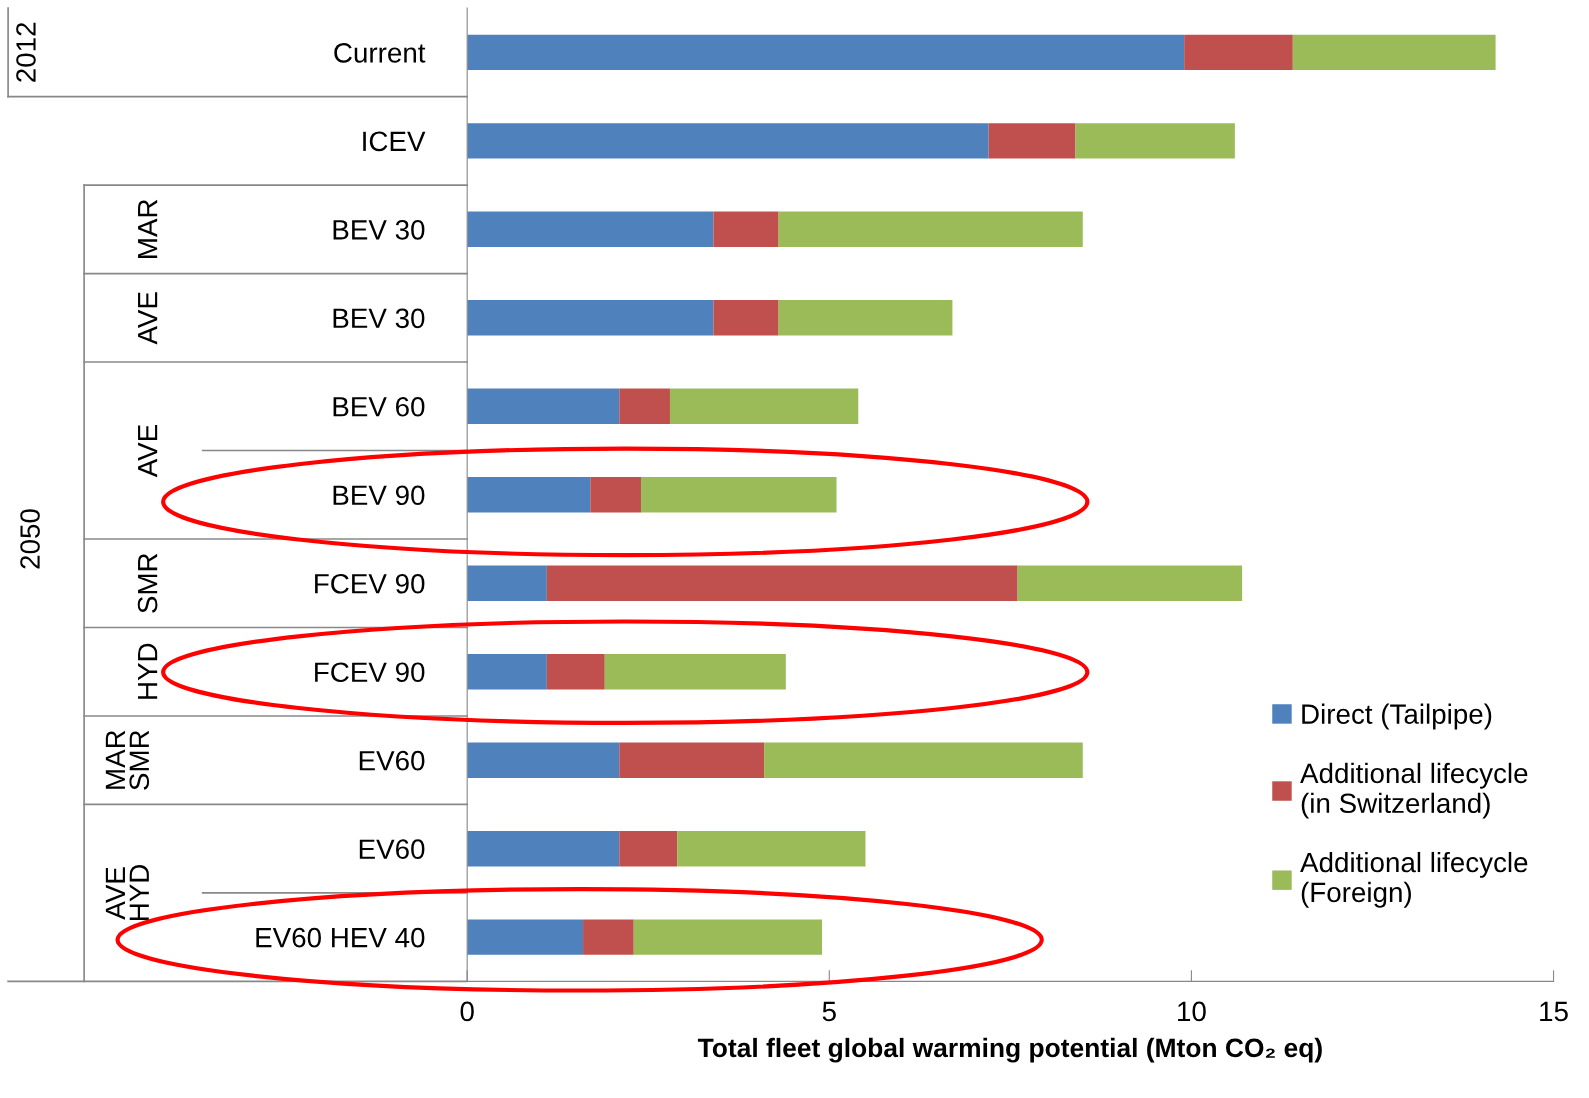  Describe the element at coordinates (1414, 790) in the screenshot. I see `legend-label: Additional lifecycle (in Switzerland)` at that location.